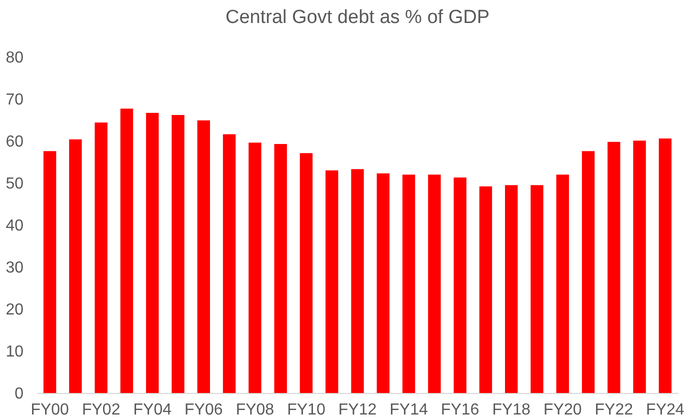 The image size is (691, 419). I want to click on x-tick-label: FY20, so click(562, 410).